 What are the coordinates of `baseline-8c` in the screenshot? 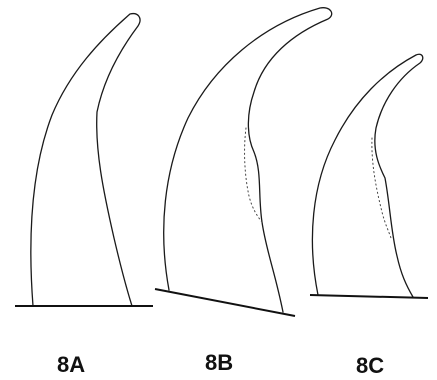 It's located at (369, 296).